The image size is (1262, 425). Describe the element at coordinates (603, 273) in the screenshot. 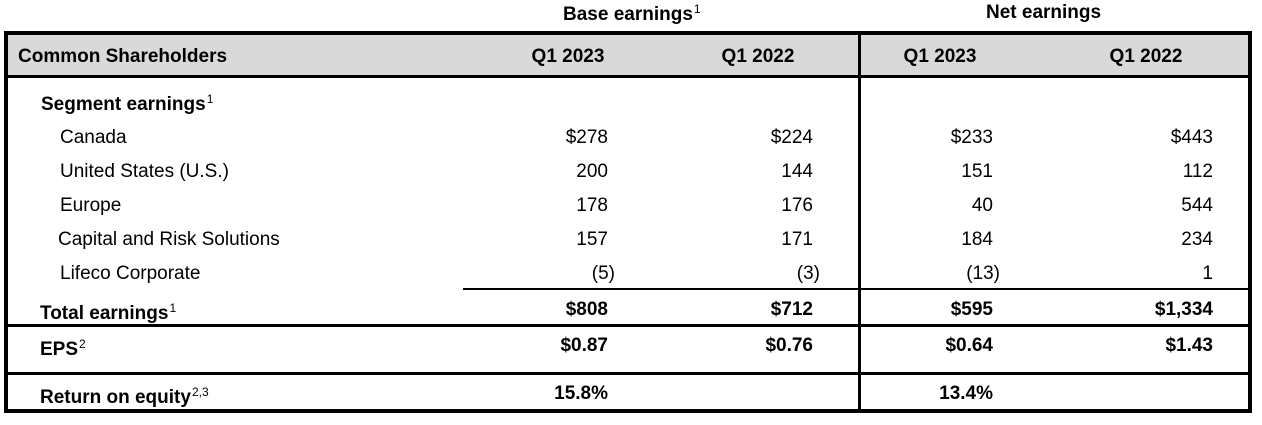

I see `row-value: (5)` at that location.